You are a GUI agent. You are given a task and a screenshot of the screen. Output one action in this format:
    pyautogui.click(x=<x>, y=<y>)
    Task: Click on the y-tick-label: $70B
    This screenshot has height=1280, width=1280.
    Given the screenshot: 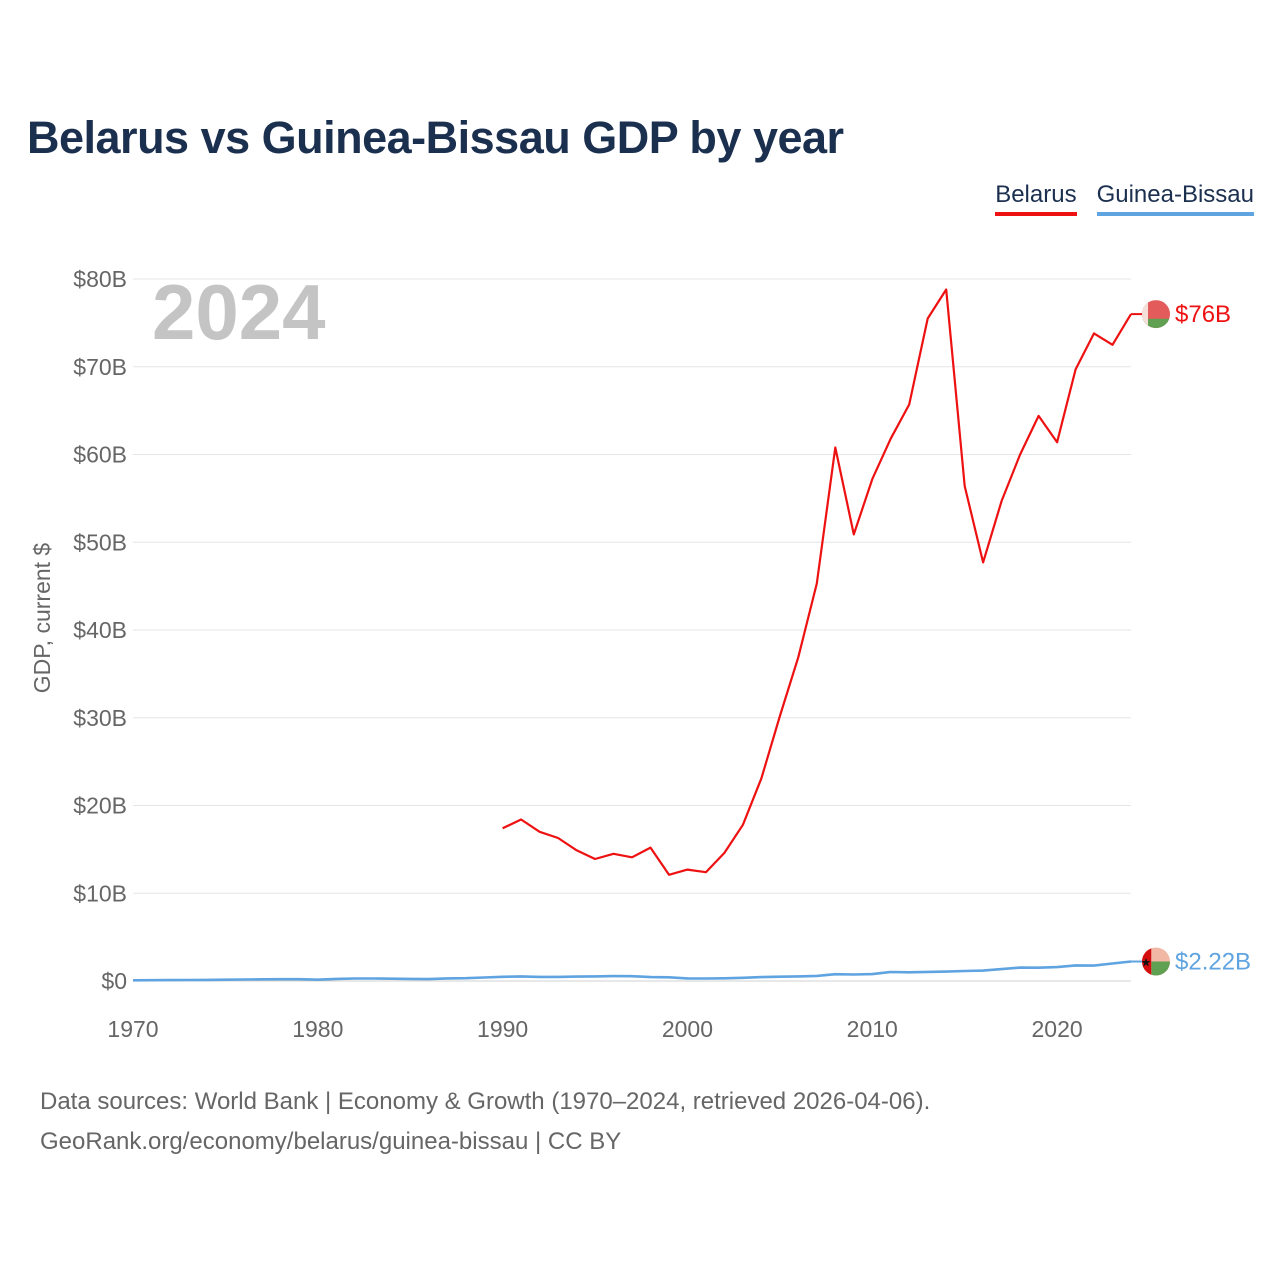 What is the action you would take?
    pyautogui.click(x=100, y=367)
    